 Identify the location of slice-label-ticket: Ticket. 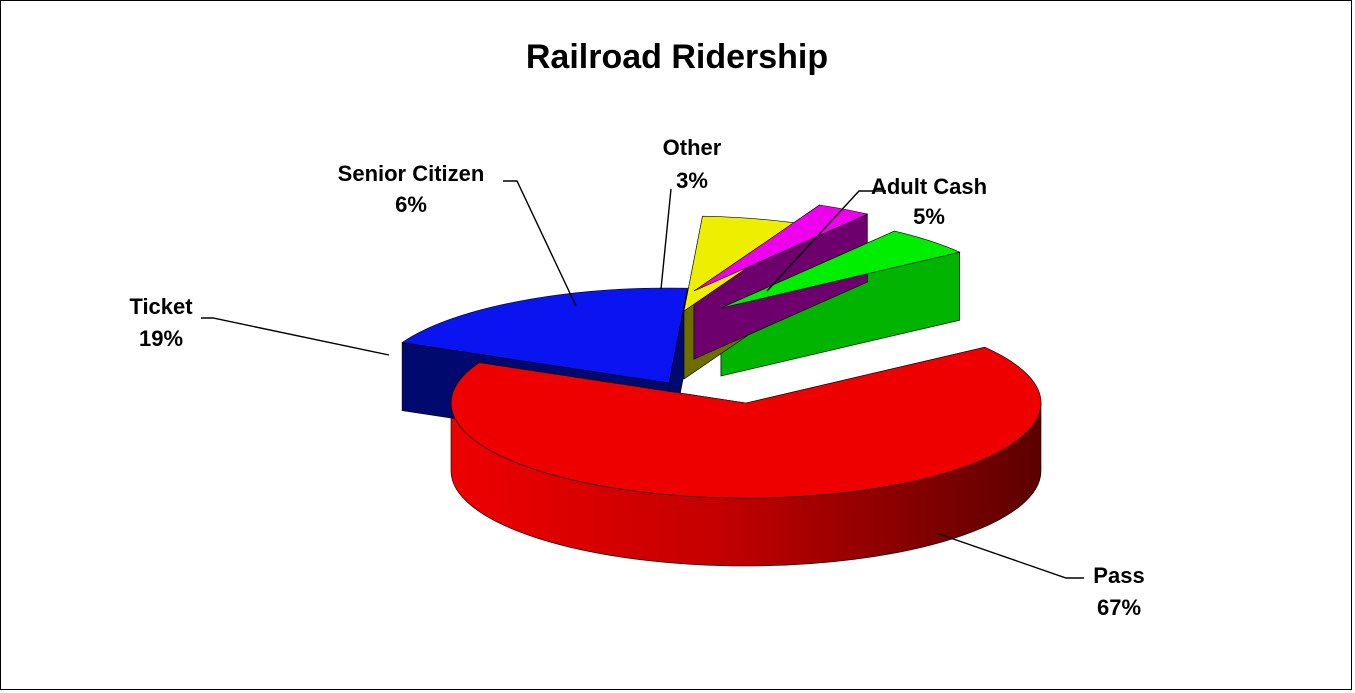
(161, 306).